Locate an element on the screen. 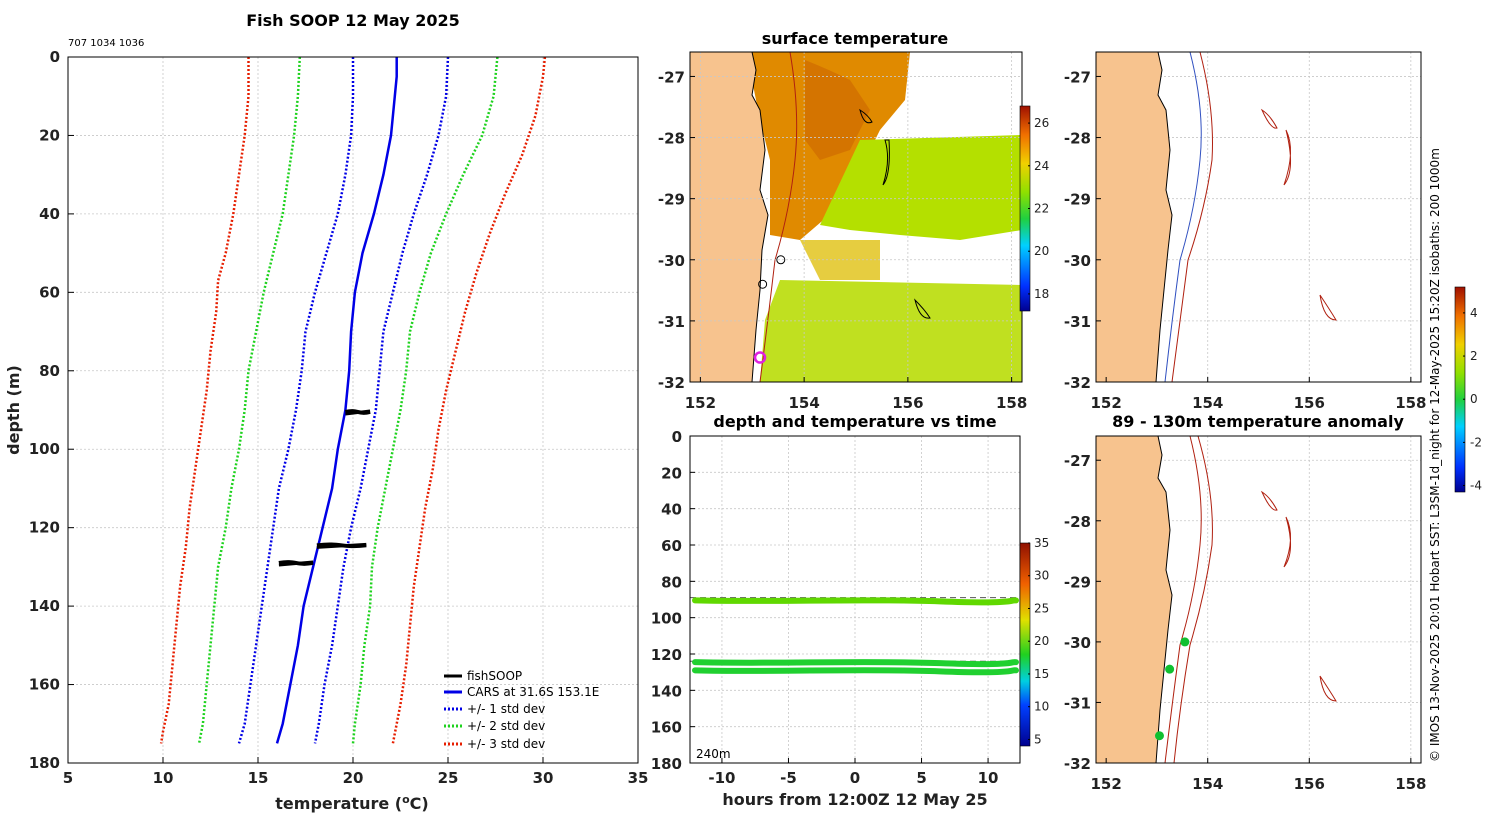 Image resolution: width=1500 pixels, height=820 pixels. temp-colorbar-tick-label: 15 is located at coordinates (1041, 674).